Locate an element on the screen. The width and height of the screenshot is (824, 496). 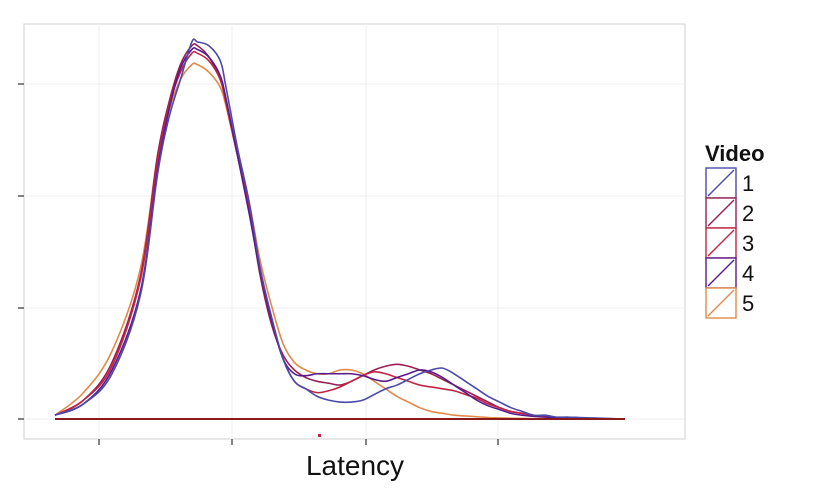
legend-item-1: 1 is located at coordinates (729, 183).